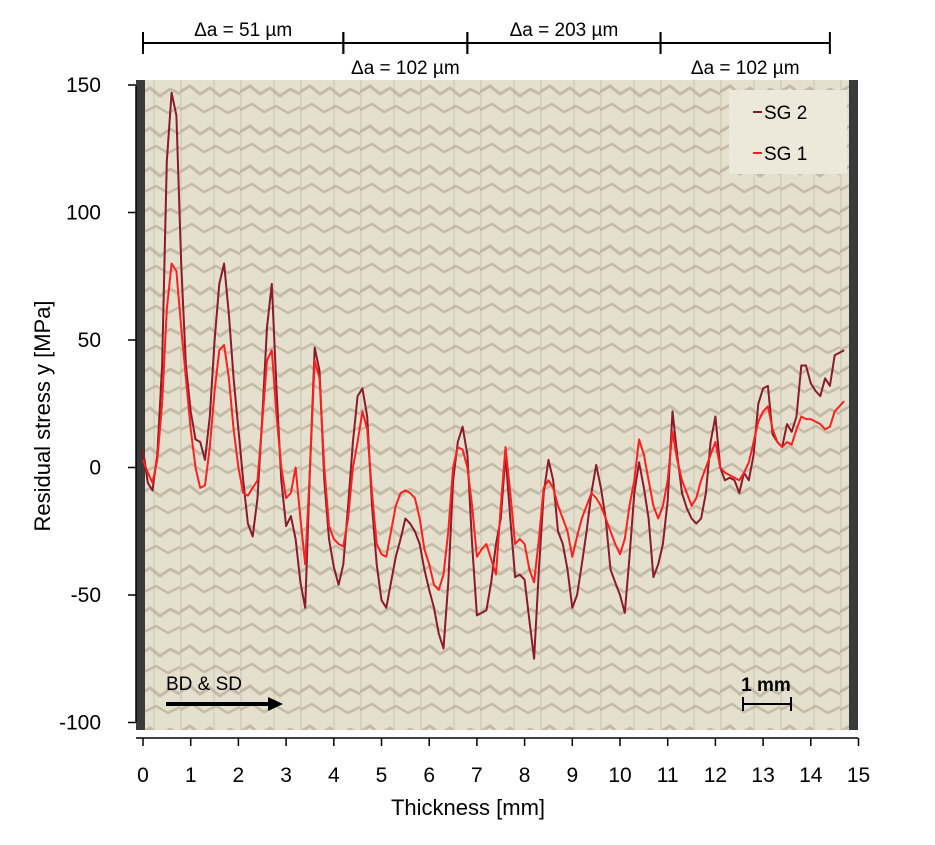 The width and height of the screenshot is (935, 845). I want to click on x-tick-label: 10, so click(619, 775).